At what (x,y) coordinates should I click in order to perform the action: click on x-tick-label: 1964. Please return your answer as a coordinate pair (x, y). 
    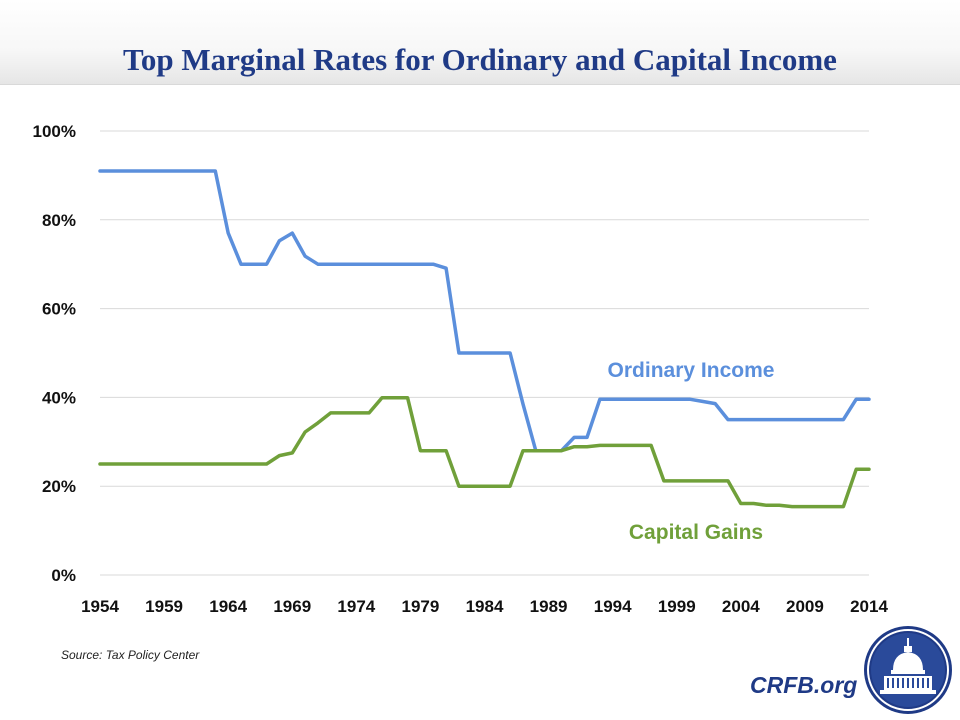
    Looking at the image, I should click on (228, 606).